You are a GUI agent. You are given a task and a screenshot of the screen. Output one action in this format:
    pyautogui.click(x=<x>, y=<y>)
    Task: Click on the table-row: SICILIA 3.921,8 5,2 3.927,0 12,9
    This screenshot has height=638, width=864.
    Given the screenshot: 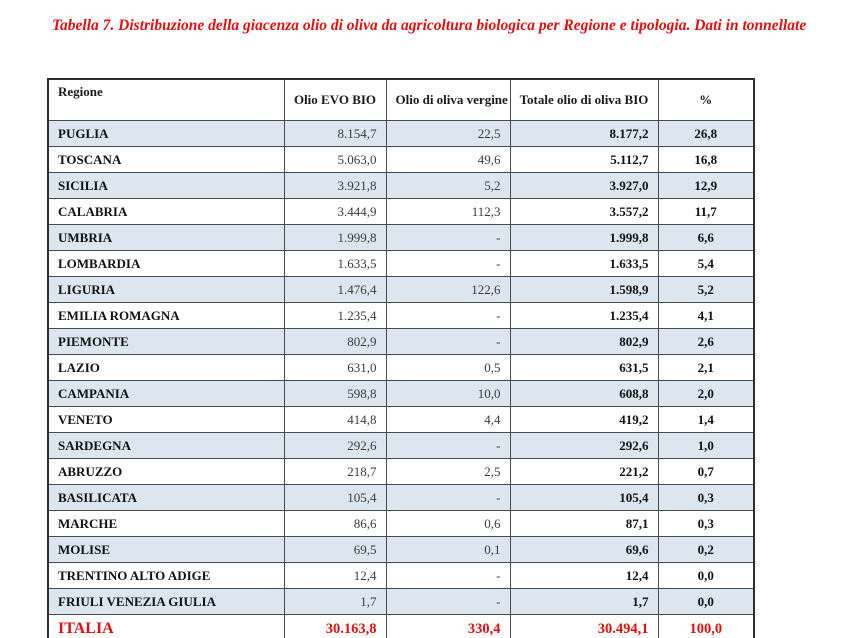 What is the action you would take?
    pyautogui.click(x=401, y=185)
    